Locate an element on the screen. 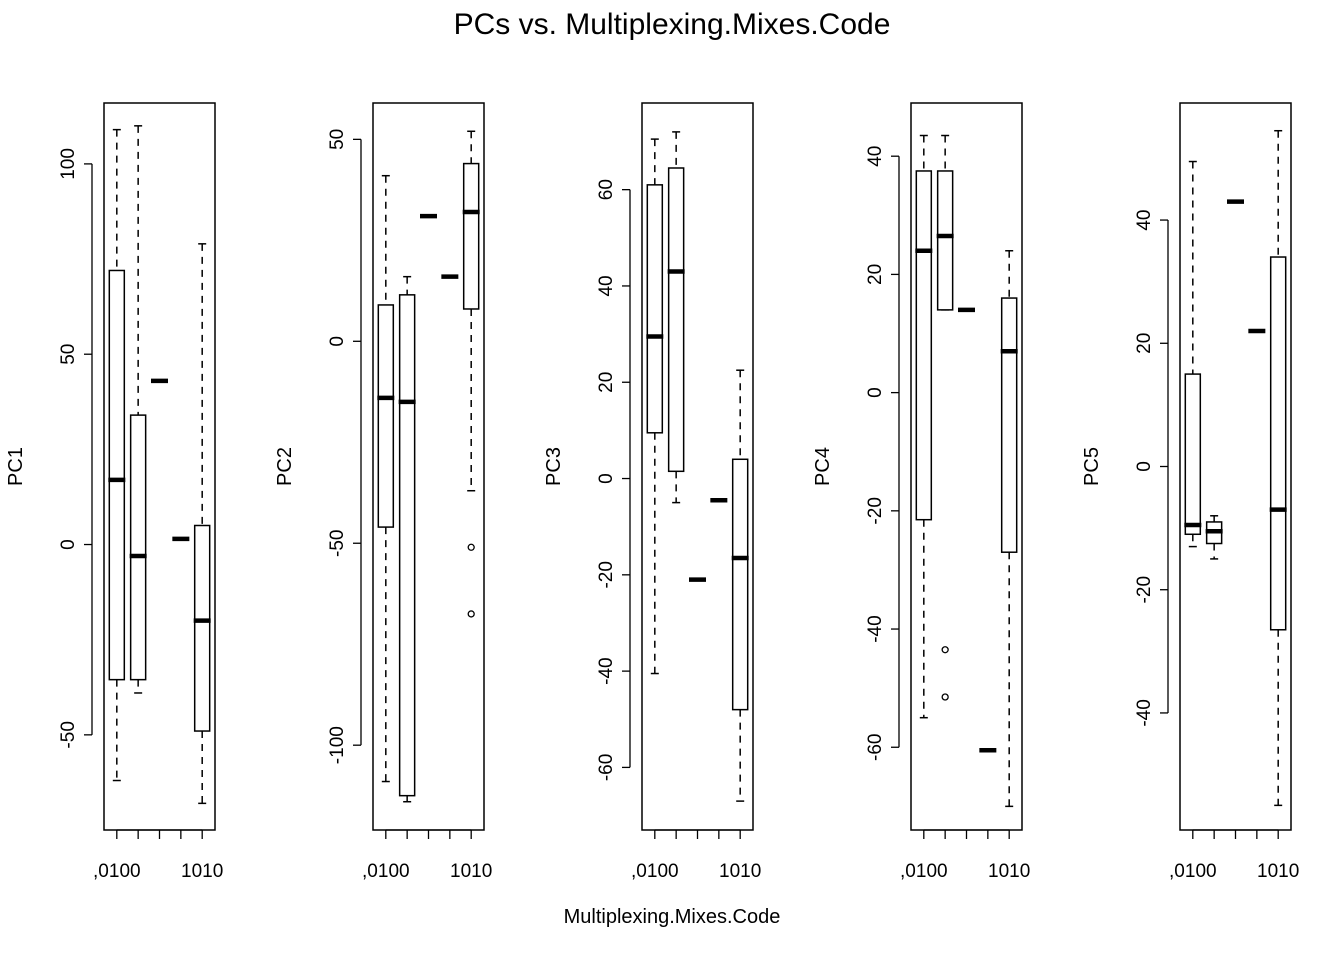 This screenshot has height=960, width=1344. panel-pc2: -100 -50 0 50 PC2 ,0100 1010 is located at coordinates (383, 492).